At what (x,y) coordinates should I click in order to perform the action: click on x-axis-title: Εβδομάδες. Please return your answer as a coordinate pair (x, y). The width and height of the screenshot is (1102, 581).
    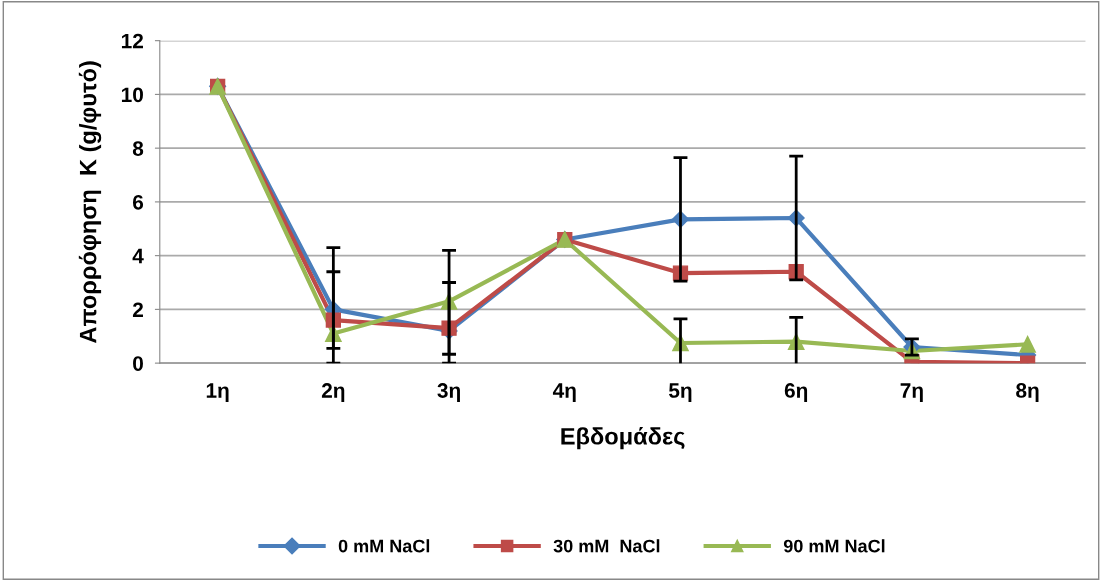
    Looking at the image, I should click on (623, 438).